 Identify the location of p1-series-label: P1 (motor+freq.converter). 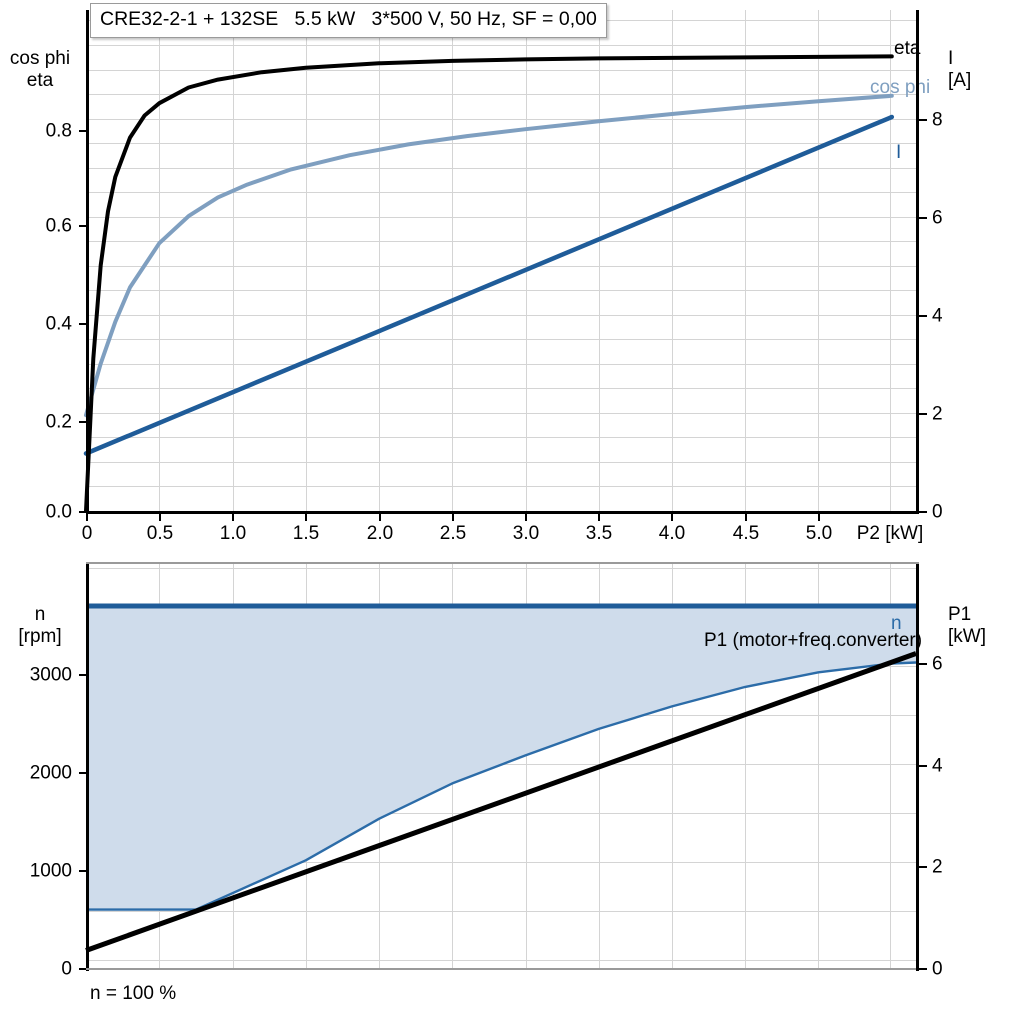
(813, 640).